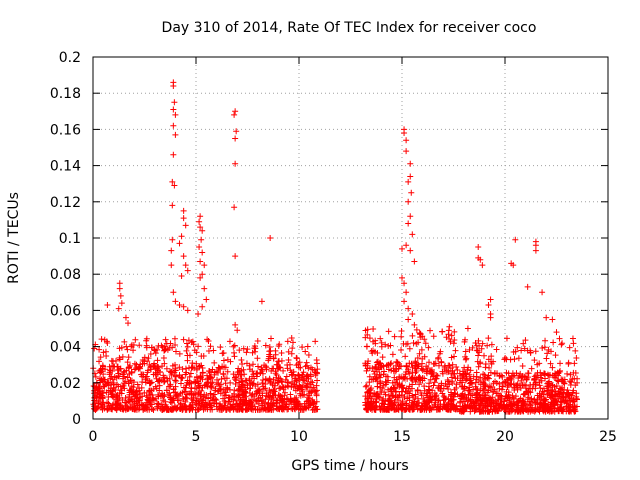  I want to click on x-axis-label: GPS time / hours, so click(349, 466).